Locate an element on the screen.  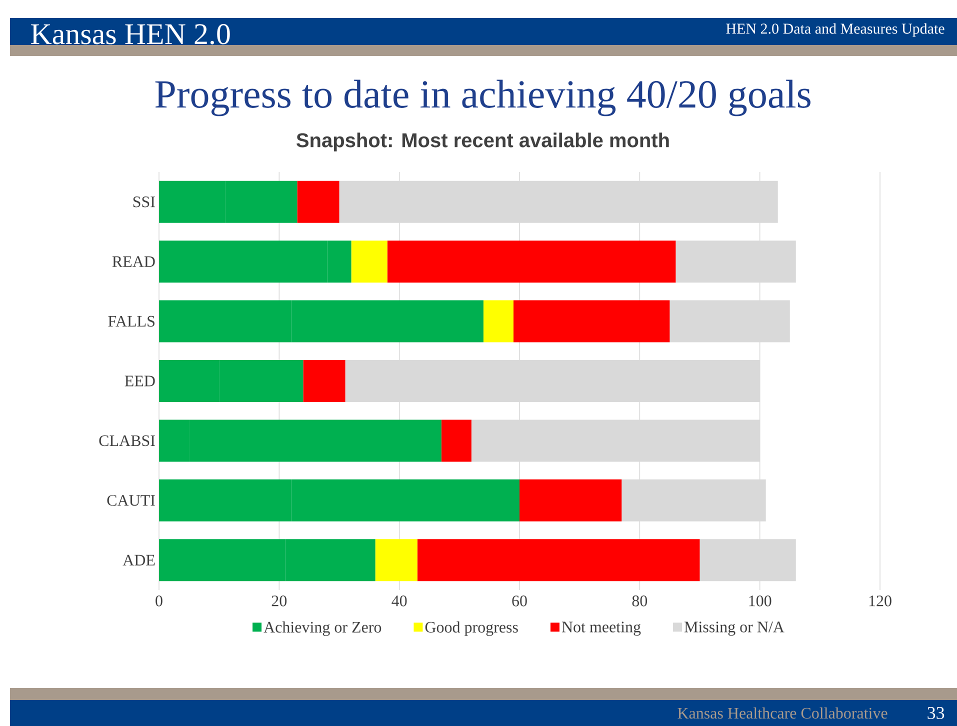
x-tick-label: 80 is located at coordinates (640, 601).